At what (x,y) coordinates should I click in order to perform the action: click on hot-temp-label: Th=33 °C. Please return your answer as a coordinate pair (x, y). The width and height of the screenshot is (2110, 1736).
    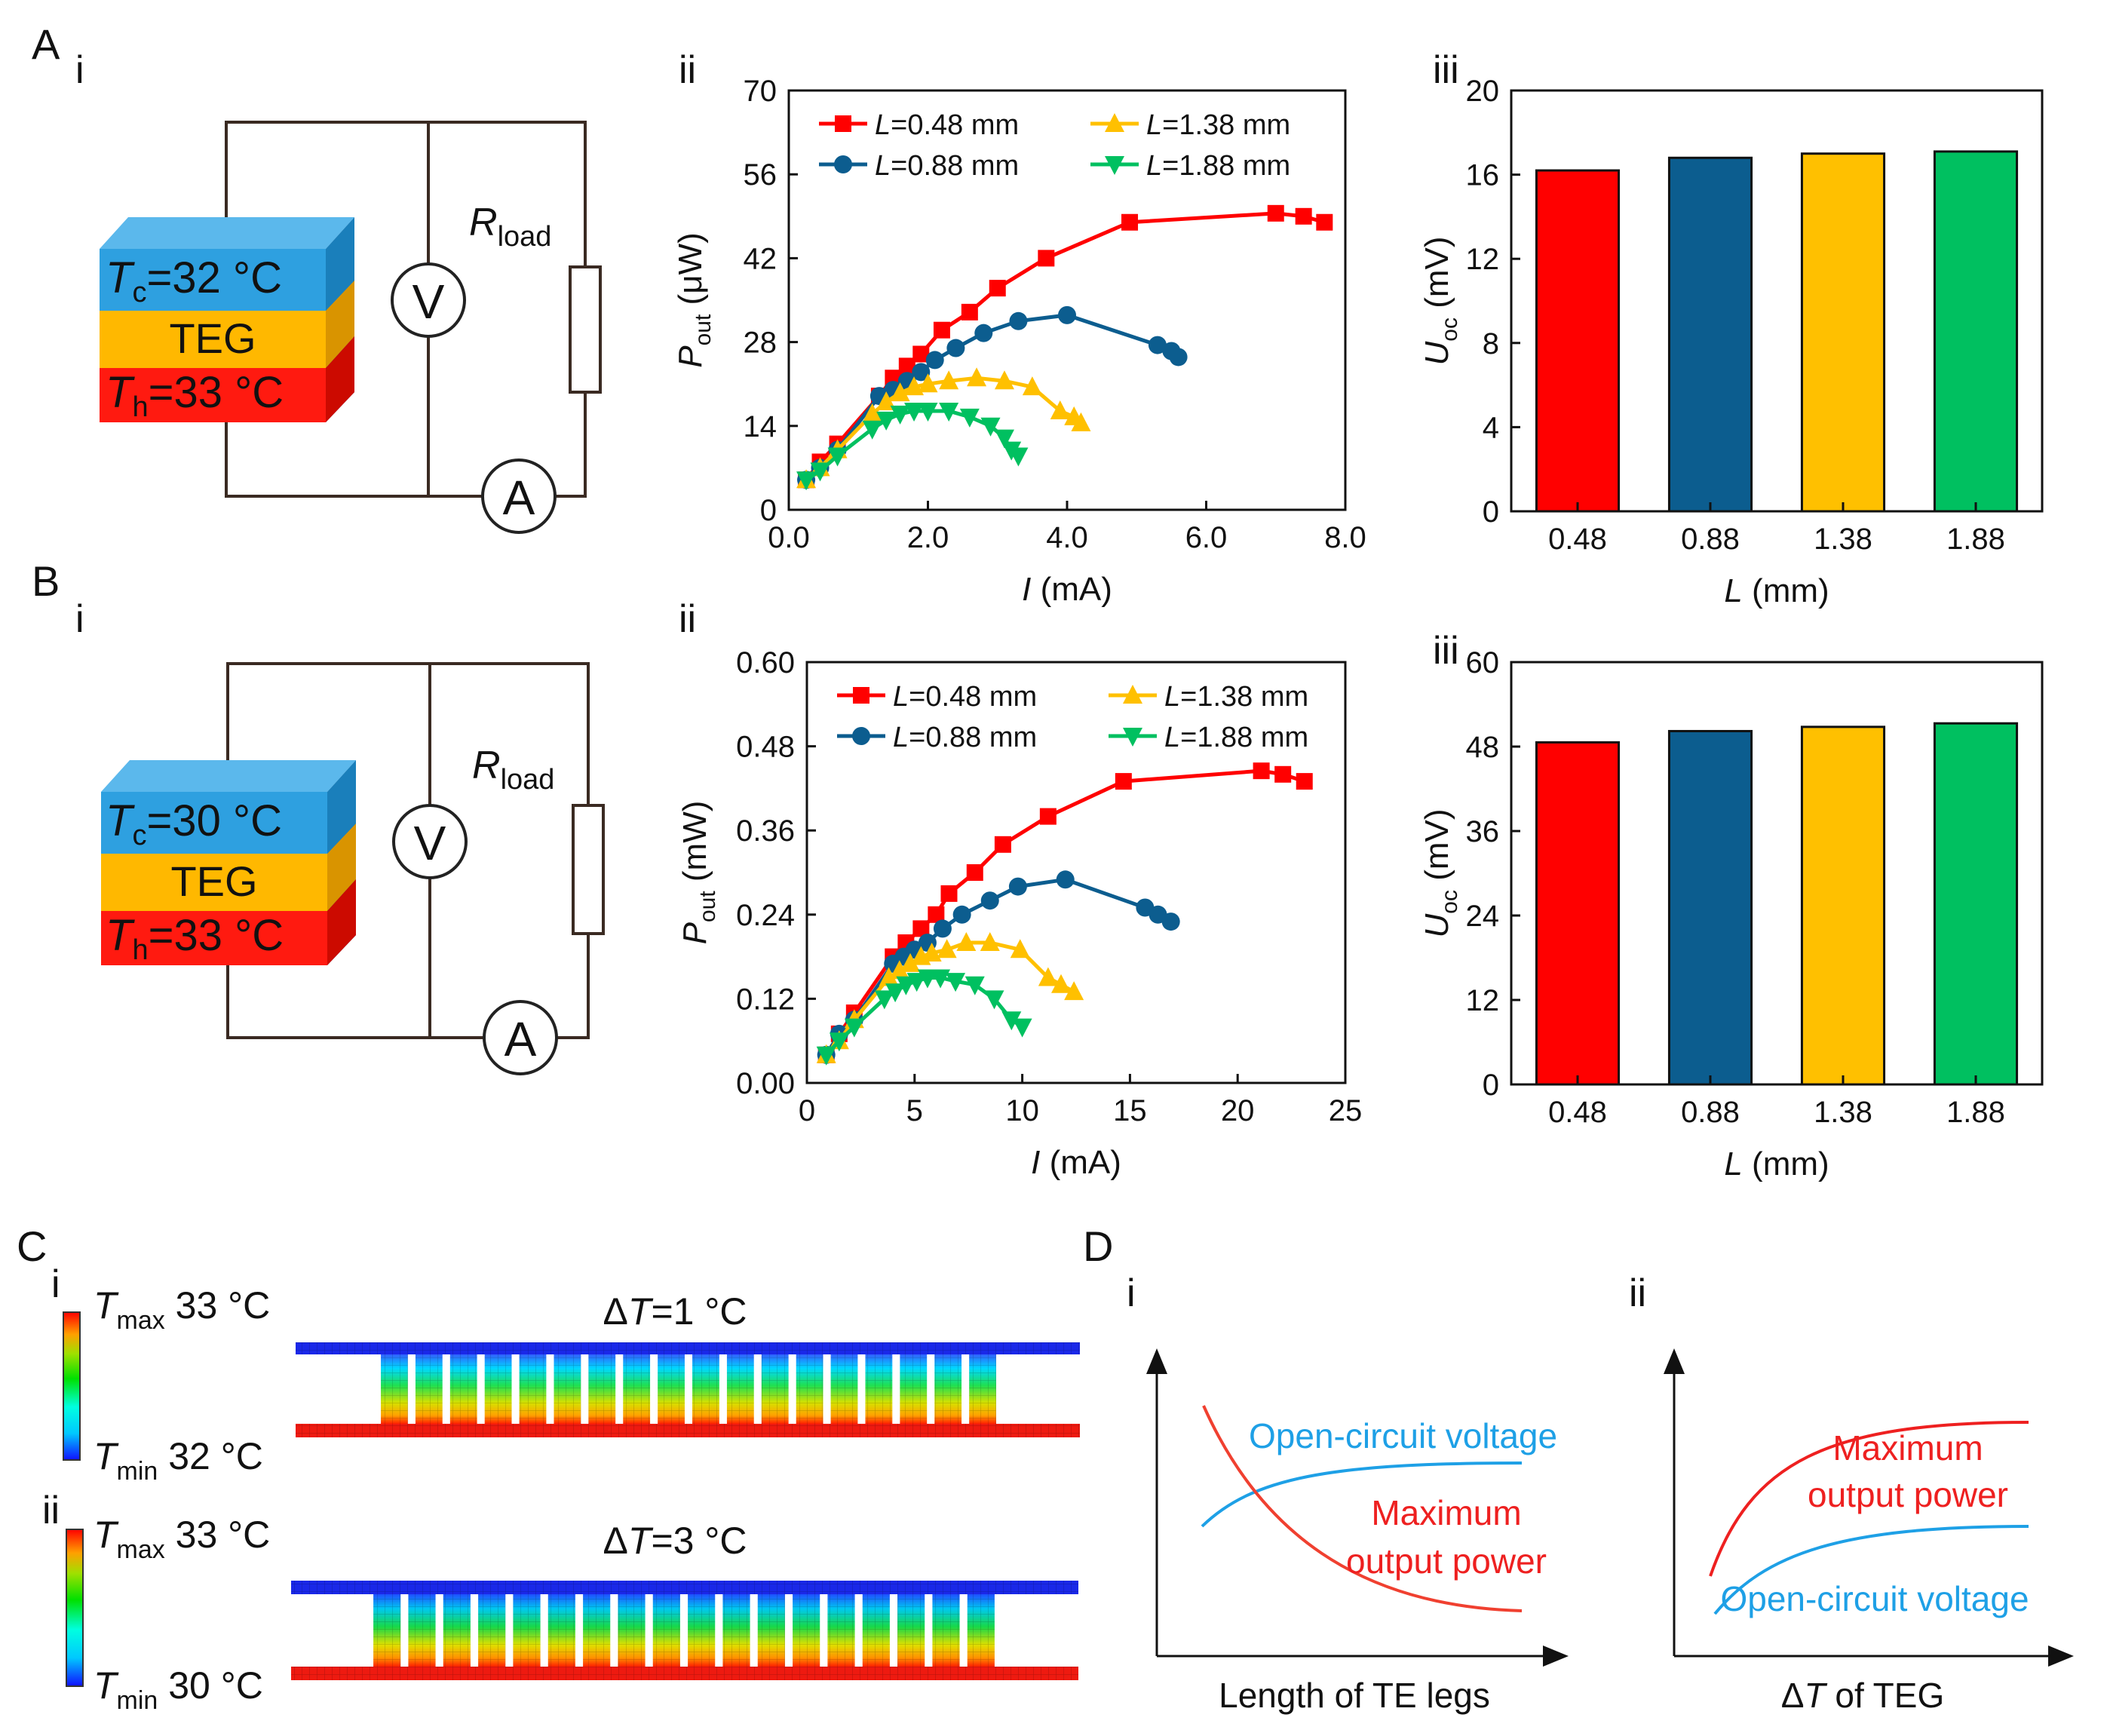
    Looking at the image, I should click on (195, 938).